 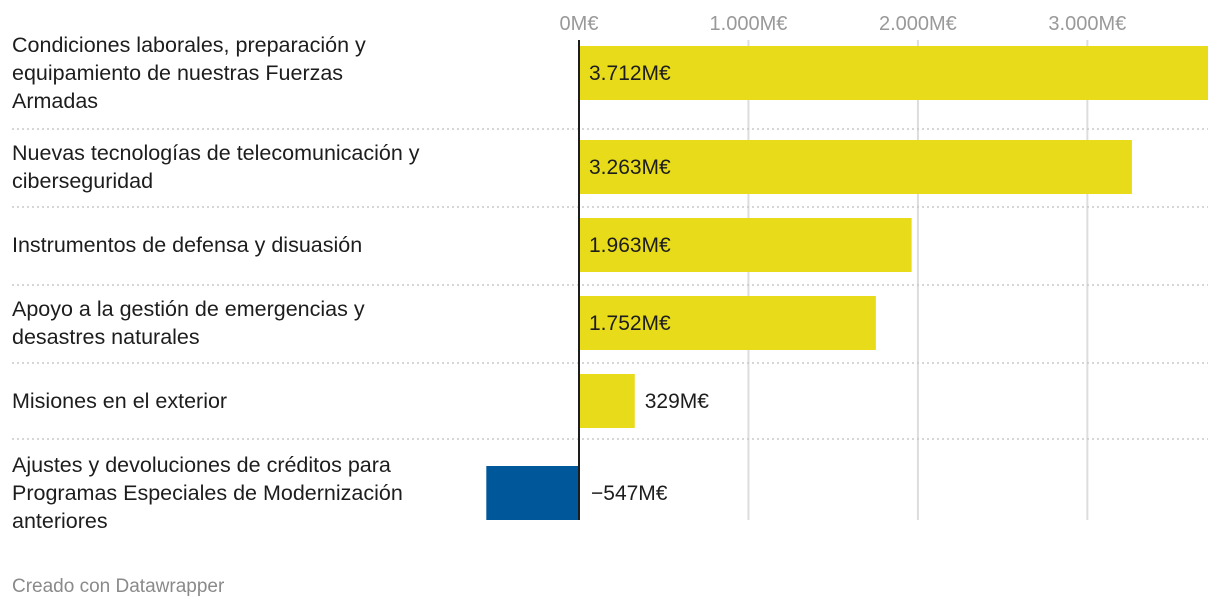 I want to click on value-label: −547M€, so click(x=629, y=493).